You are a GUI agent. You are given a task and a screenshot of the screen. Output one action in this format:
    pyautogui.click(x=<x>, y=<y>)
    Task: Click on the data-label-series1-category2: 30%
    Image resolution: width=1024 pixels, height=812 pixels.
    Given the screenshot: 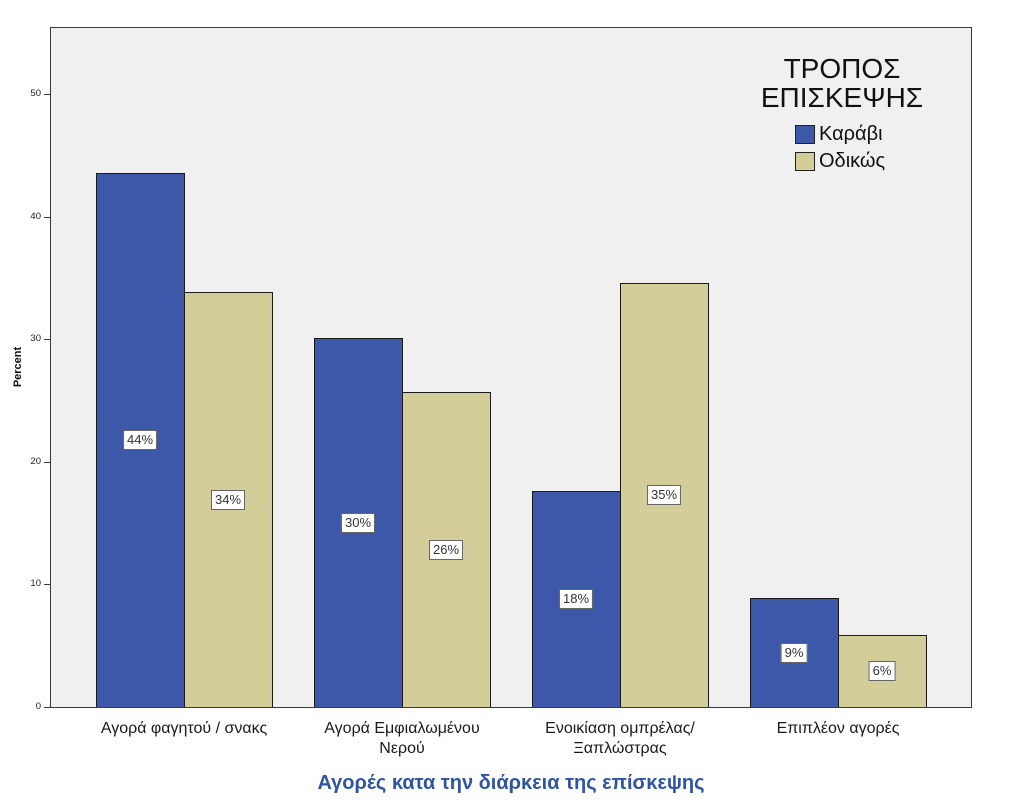 What is the action you would take?
    pyautogui.click(x=358, y=522)
    